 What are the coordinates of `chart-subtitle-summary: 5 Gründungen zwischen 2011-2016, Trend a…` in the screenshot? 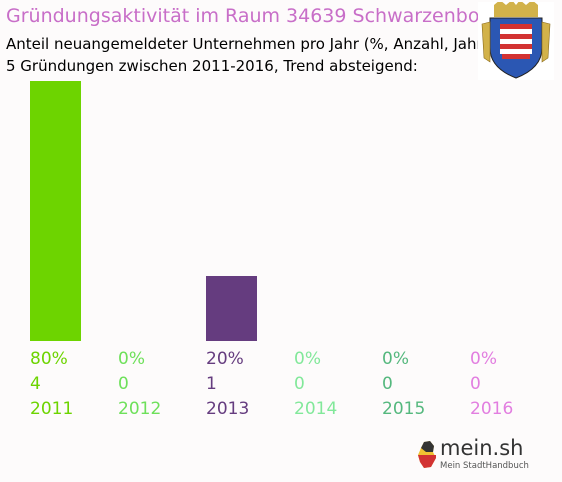 It's located at (212, 66).